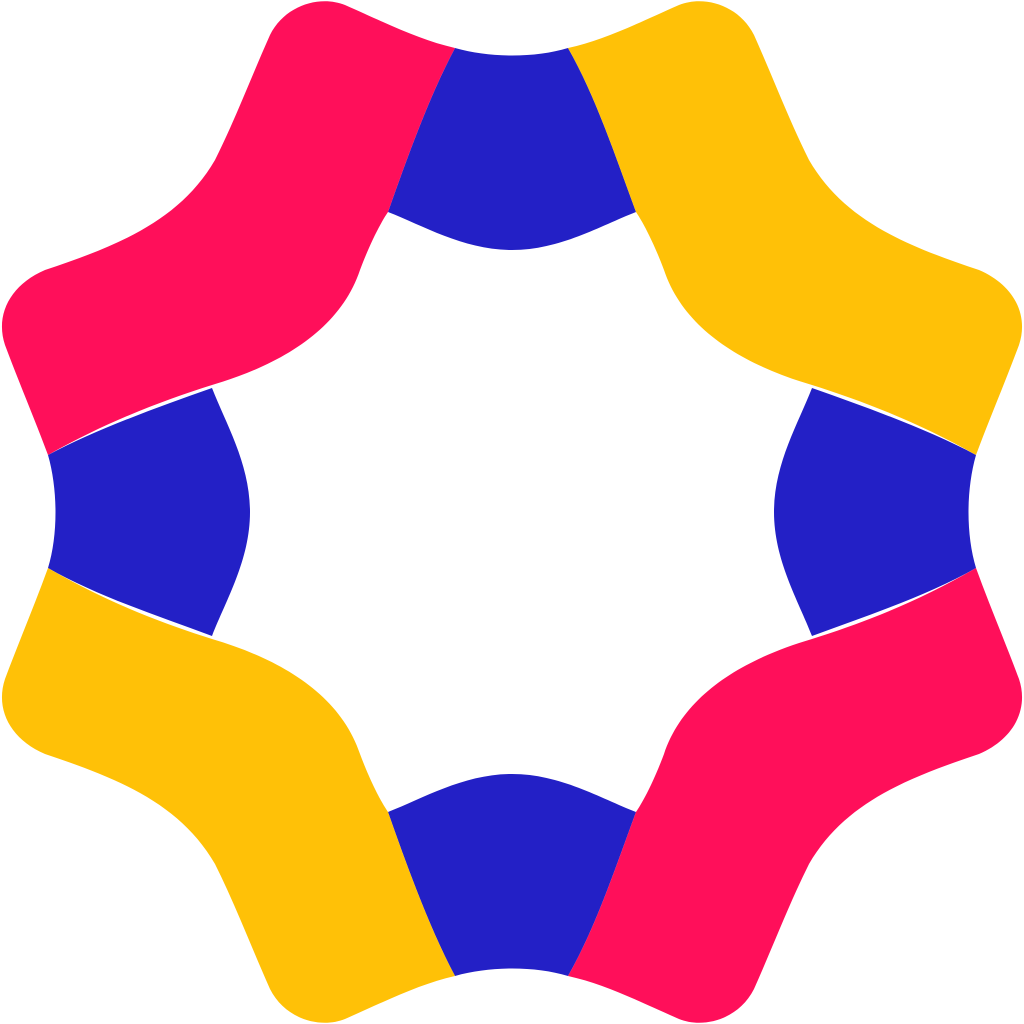 This screenshot has height=1024, width=1024. I want to click on segment-left, so click(149, 512).